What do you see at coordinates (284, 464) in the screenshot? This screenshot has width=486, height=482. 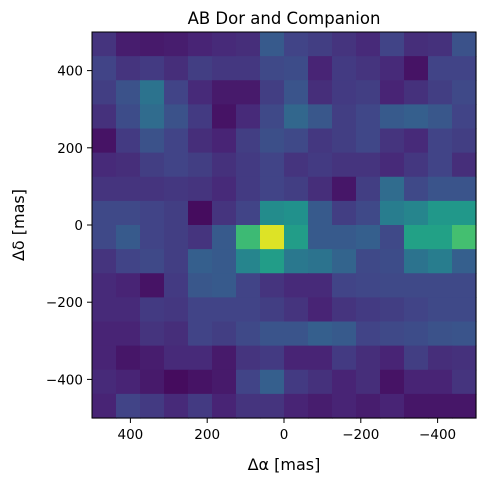 I see `x-axis-label: Δα [mas]` at bounding box center [284, 464].